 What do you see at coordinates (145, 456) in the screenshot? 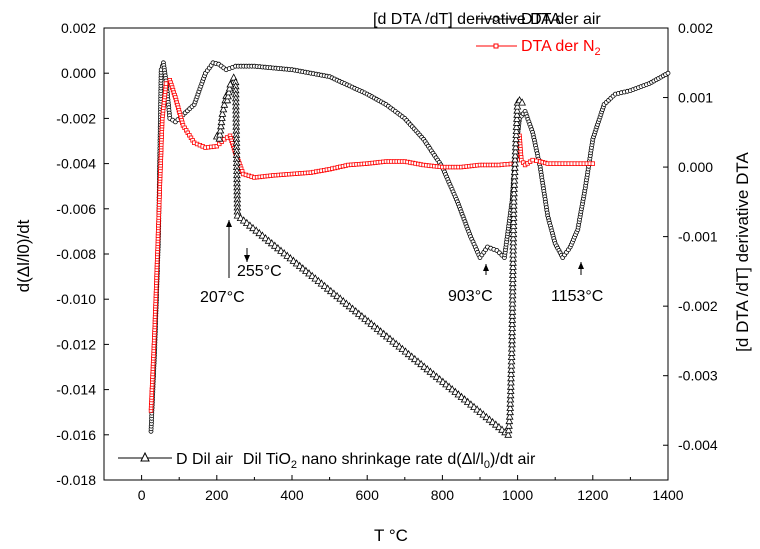
I see `legend-marker-dil` at bounding box center [145, 456].